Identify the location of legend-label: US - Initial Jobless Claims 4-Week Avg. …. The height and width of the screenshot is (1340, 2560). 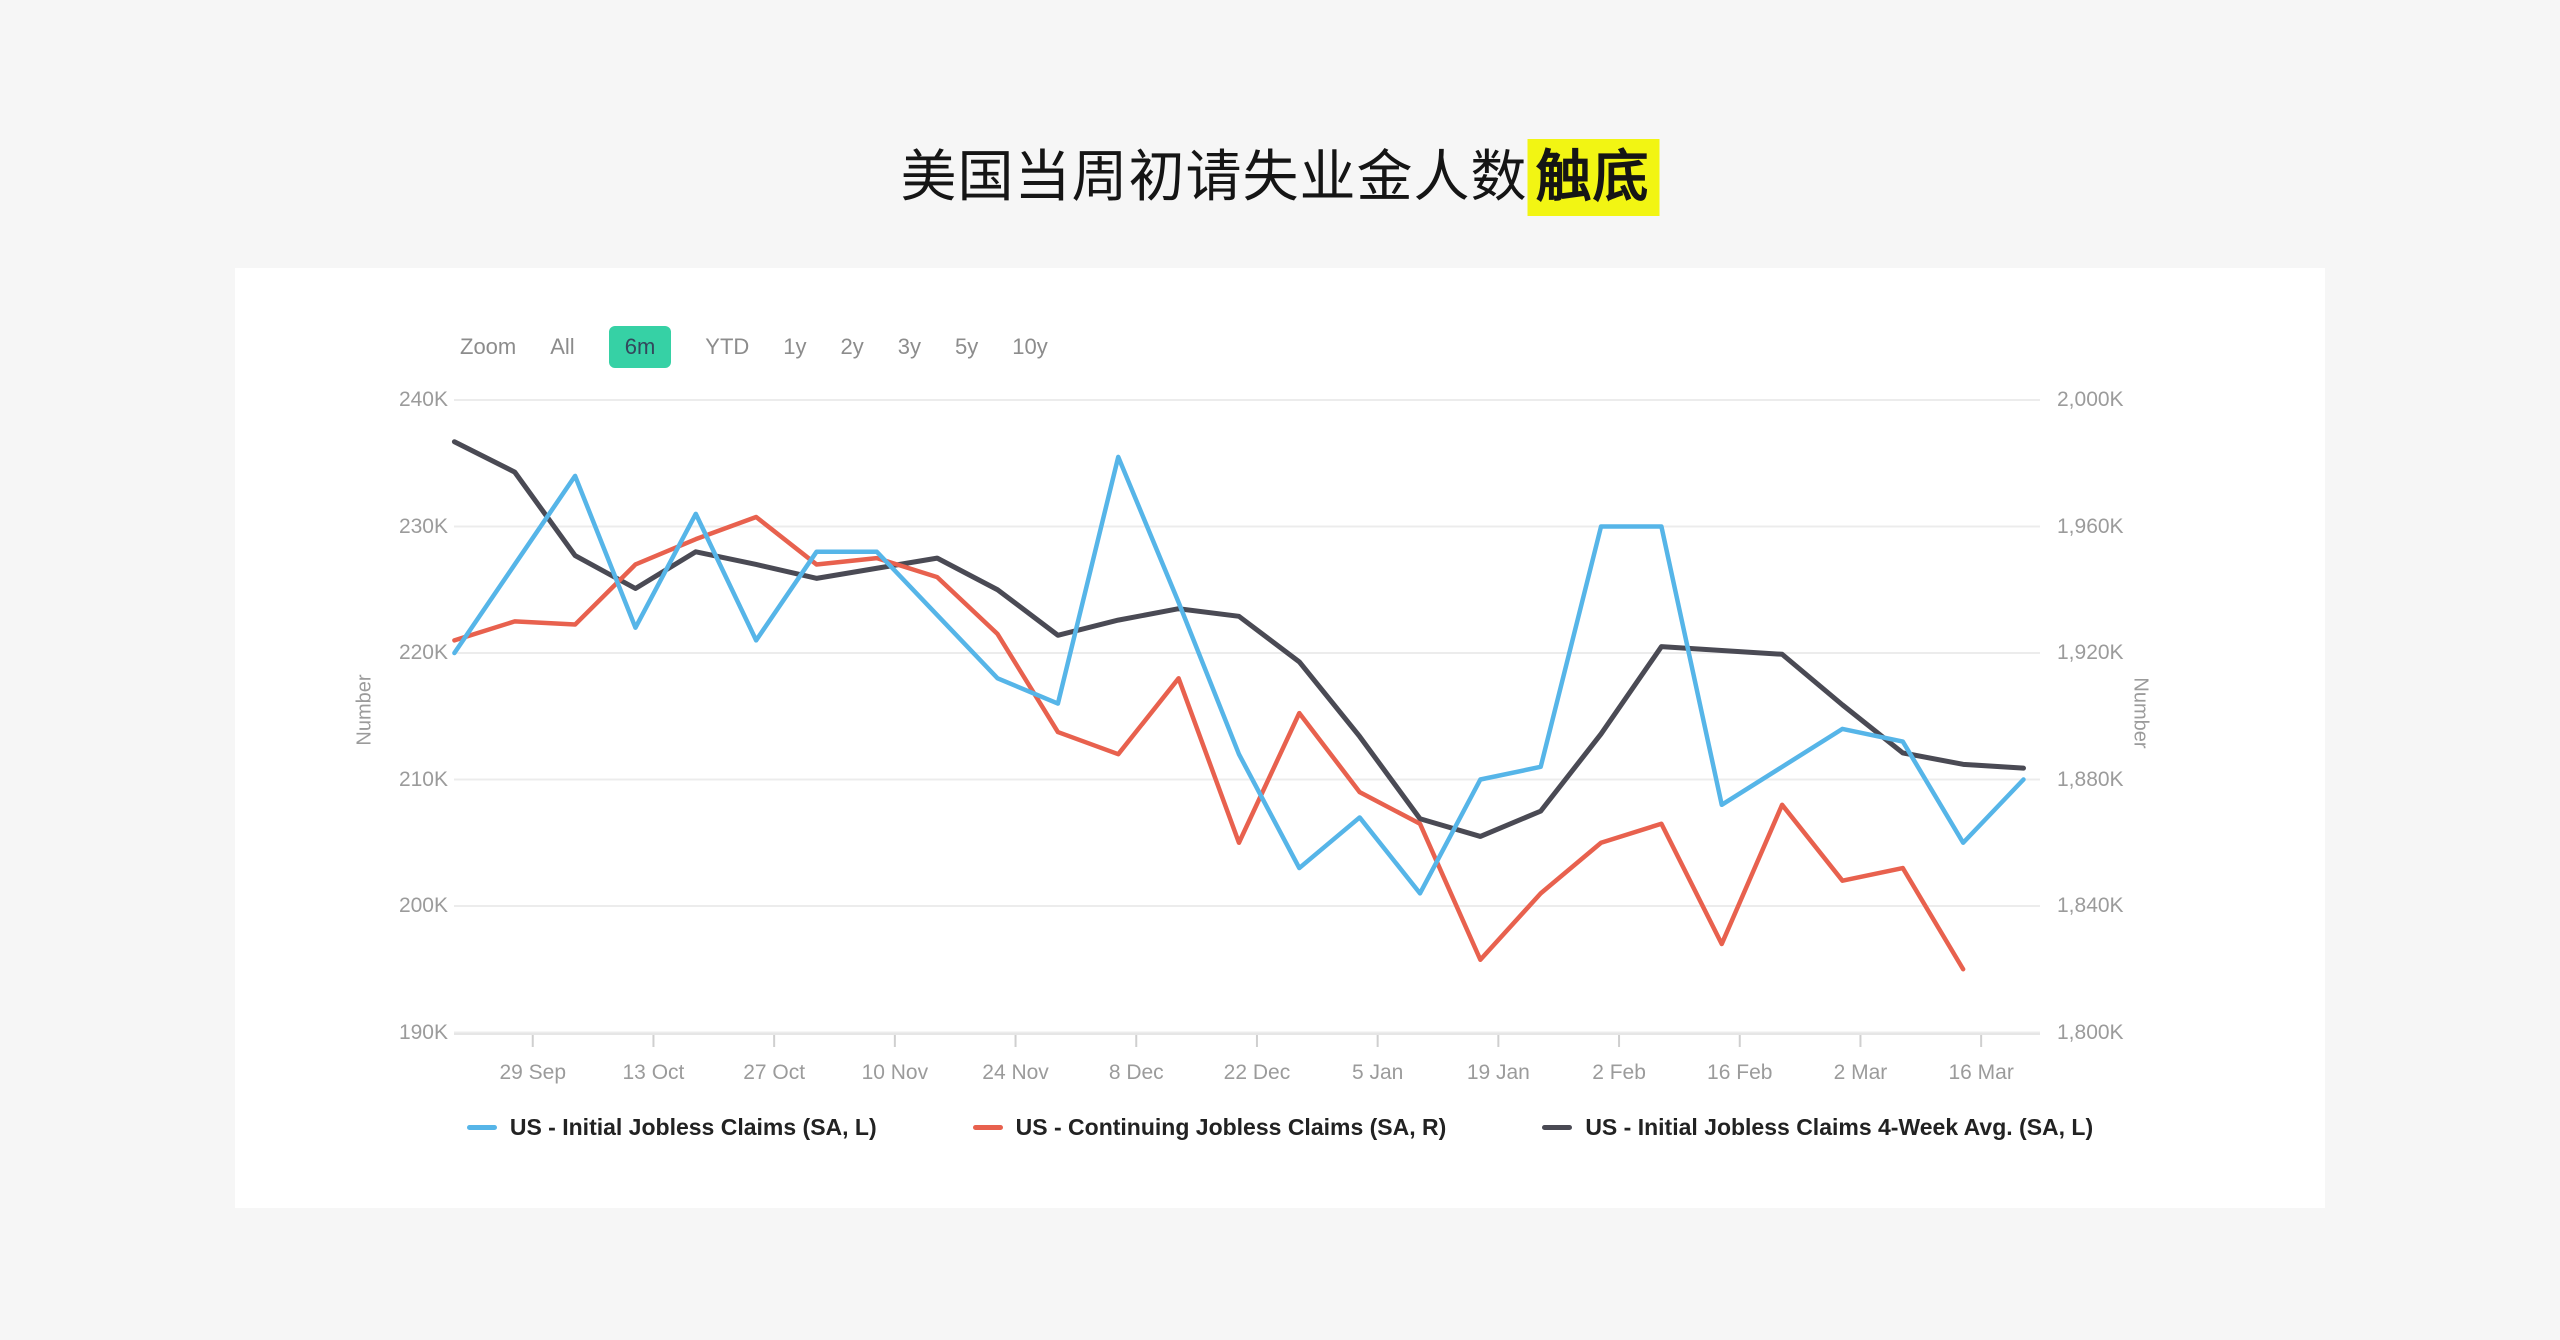
(1839, 1127).